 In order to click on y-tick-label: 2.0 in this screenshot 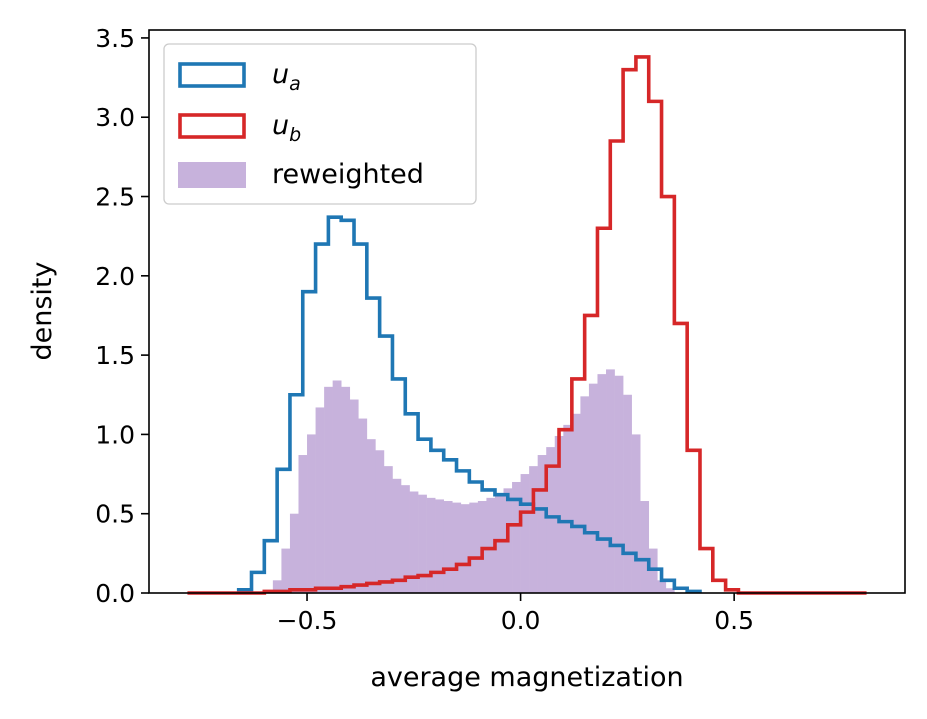, I will do `click(115, 276)`.